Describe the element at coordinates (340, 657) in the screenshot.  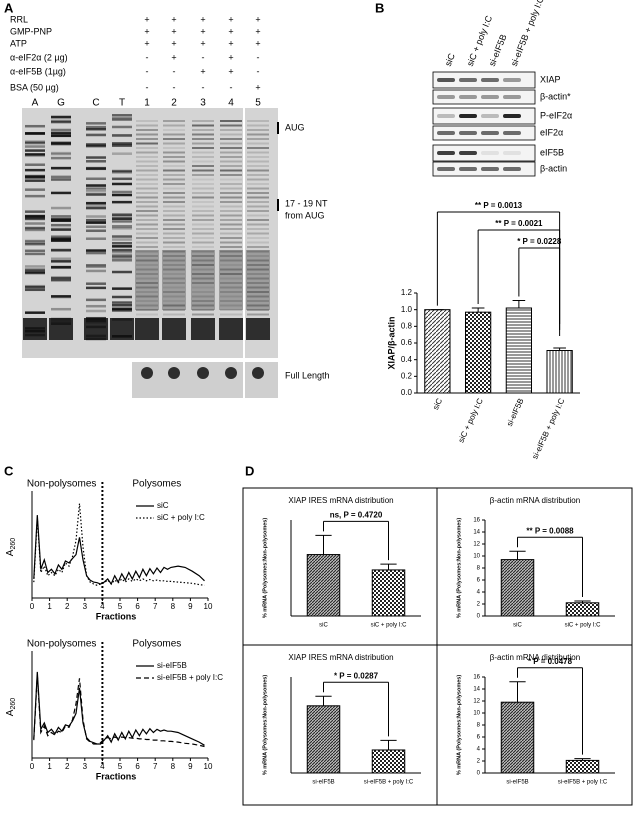
I see `chart-title: XIAP IRES mRNA distribution` at that location.